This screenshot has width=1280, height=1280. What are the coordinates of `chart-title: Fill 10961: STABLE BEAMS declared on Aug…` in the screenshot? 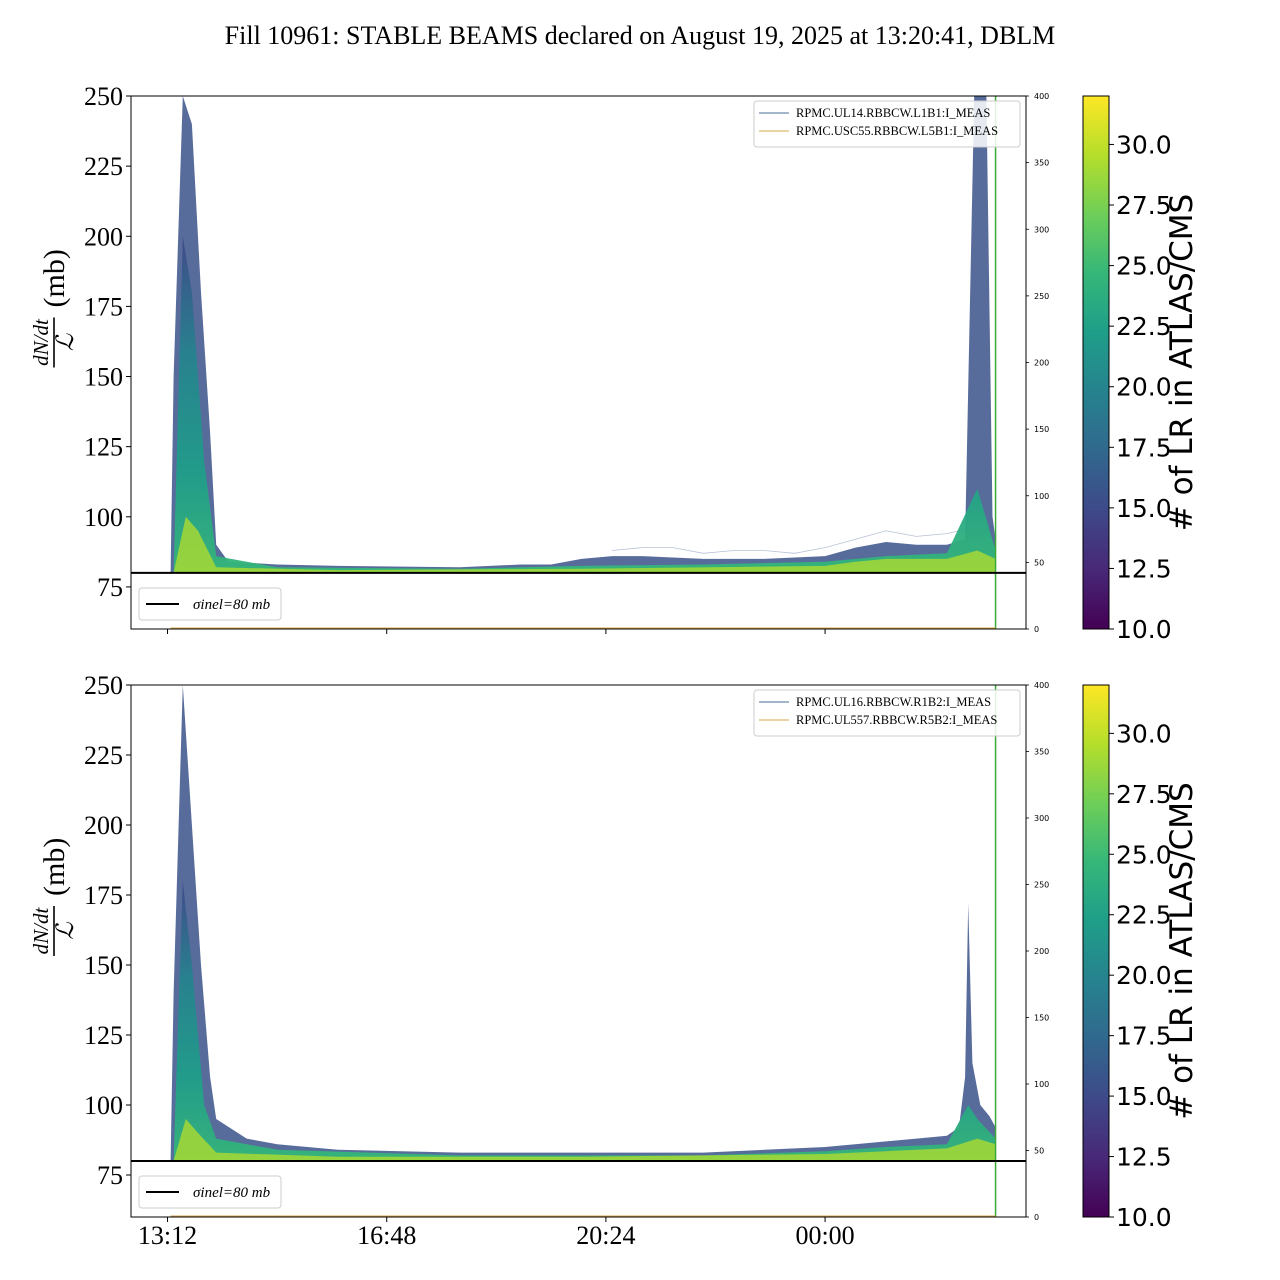 It's located at (640, 35).